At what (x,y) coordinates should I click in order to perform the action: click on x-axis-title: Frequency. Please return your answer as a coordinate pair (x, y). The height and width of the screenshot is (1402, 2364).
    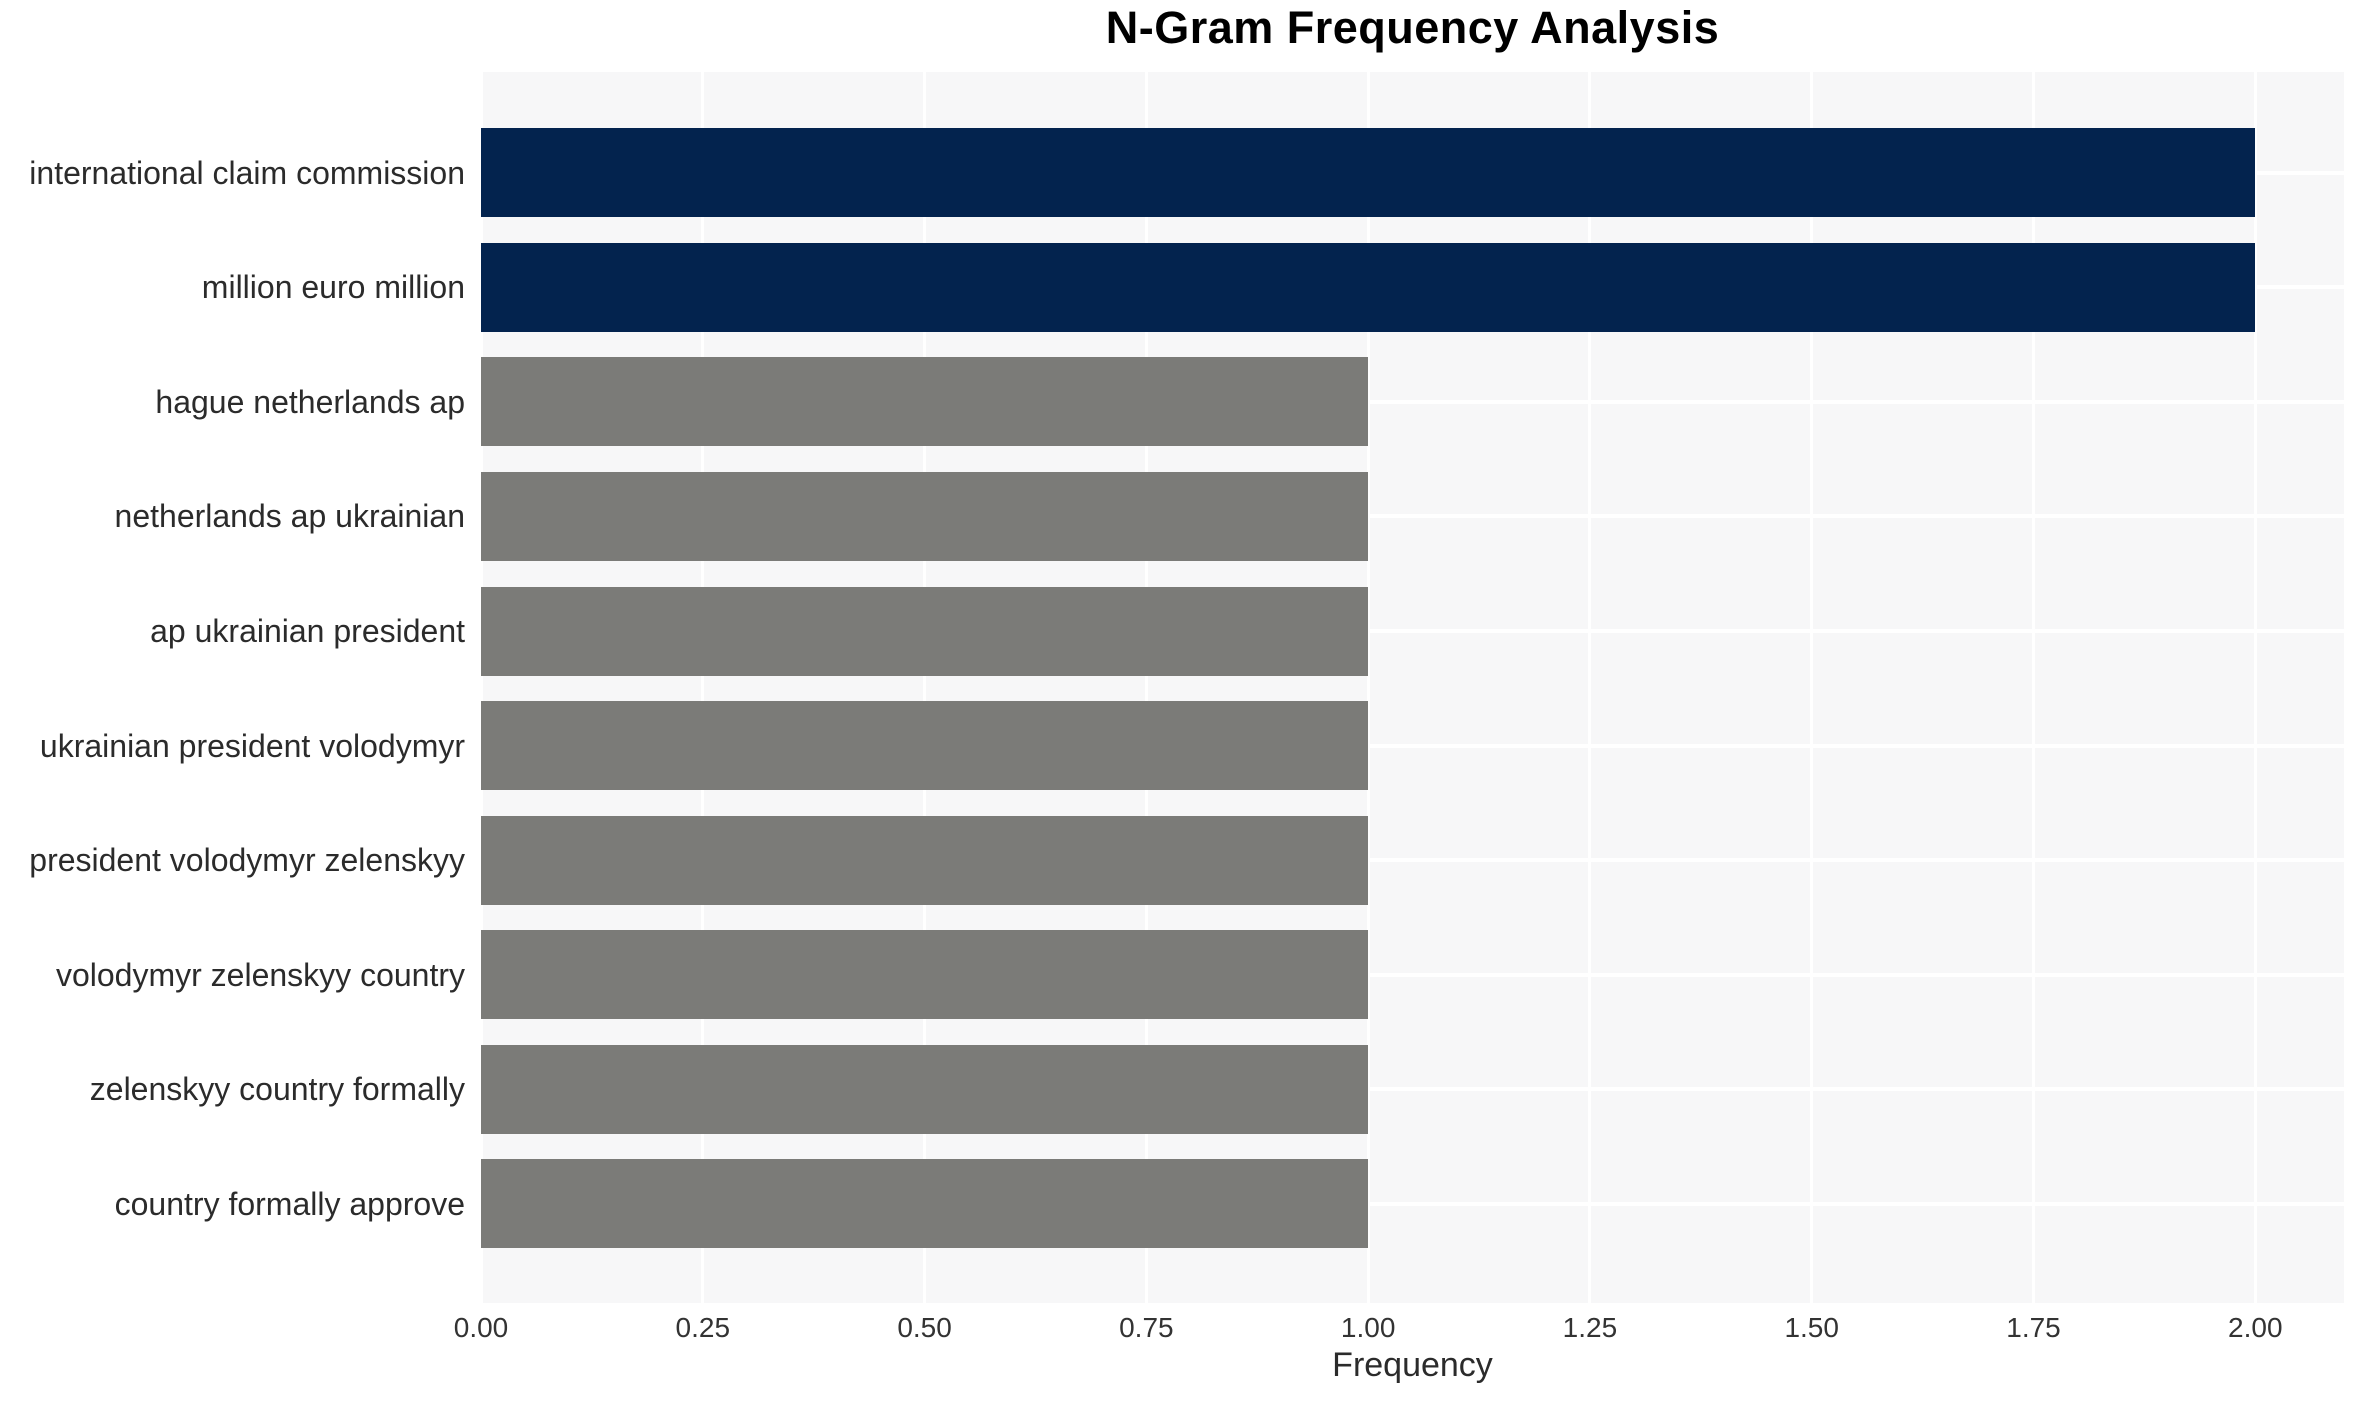
    Looking at the image, I should click on (1412, 1365).